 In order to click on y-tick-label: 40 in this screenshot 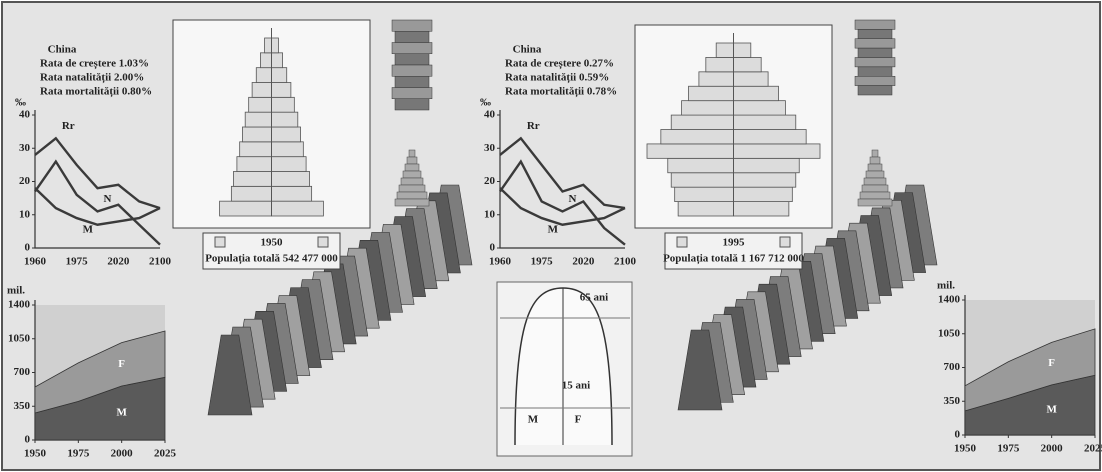, I will do `click(25, 115)`.